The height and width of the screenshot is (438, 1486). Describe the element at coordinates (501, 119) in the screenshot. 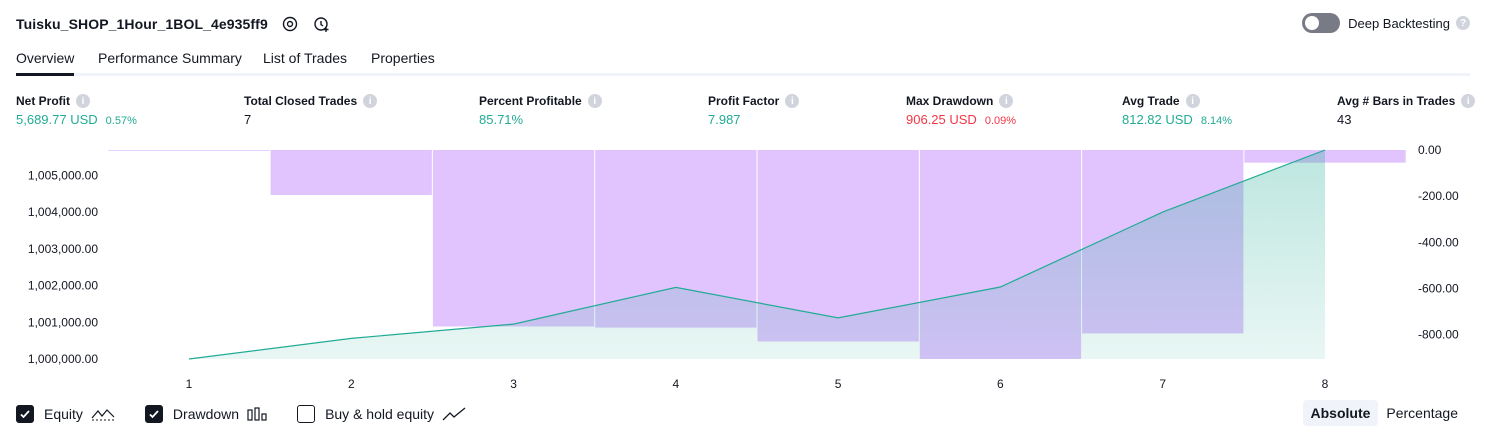

I see `metric-value: 85.71%` at that location.